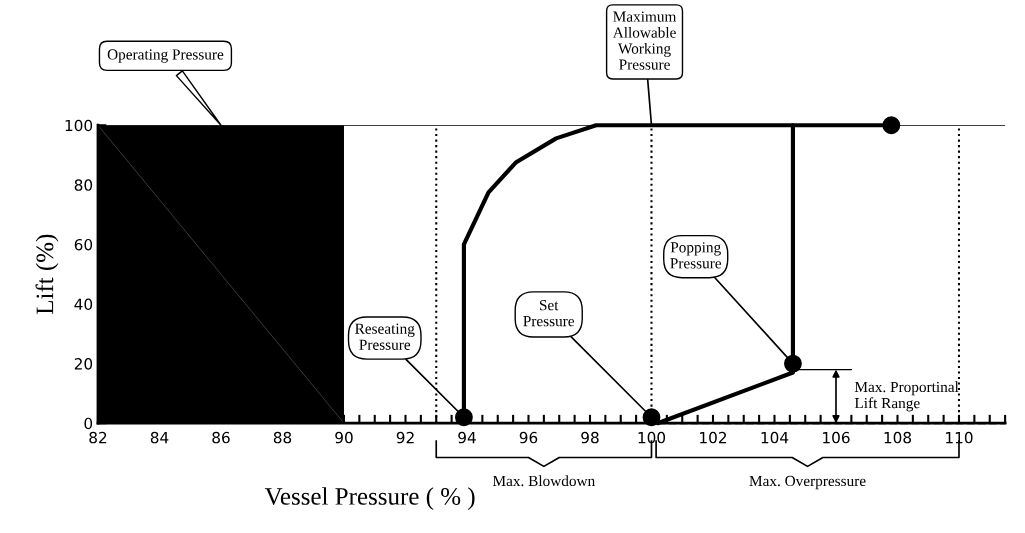 Image resolution: width=1025 pixels, height=533 pixels. What do you see at coordinates (159, 437) in the screenshot?
I see `x-tick-label: 84` at bounding box center [159, 437].